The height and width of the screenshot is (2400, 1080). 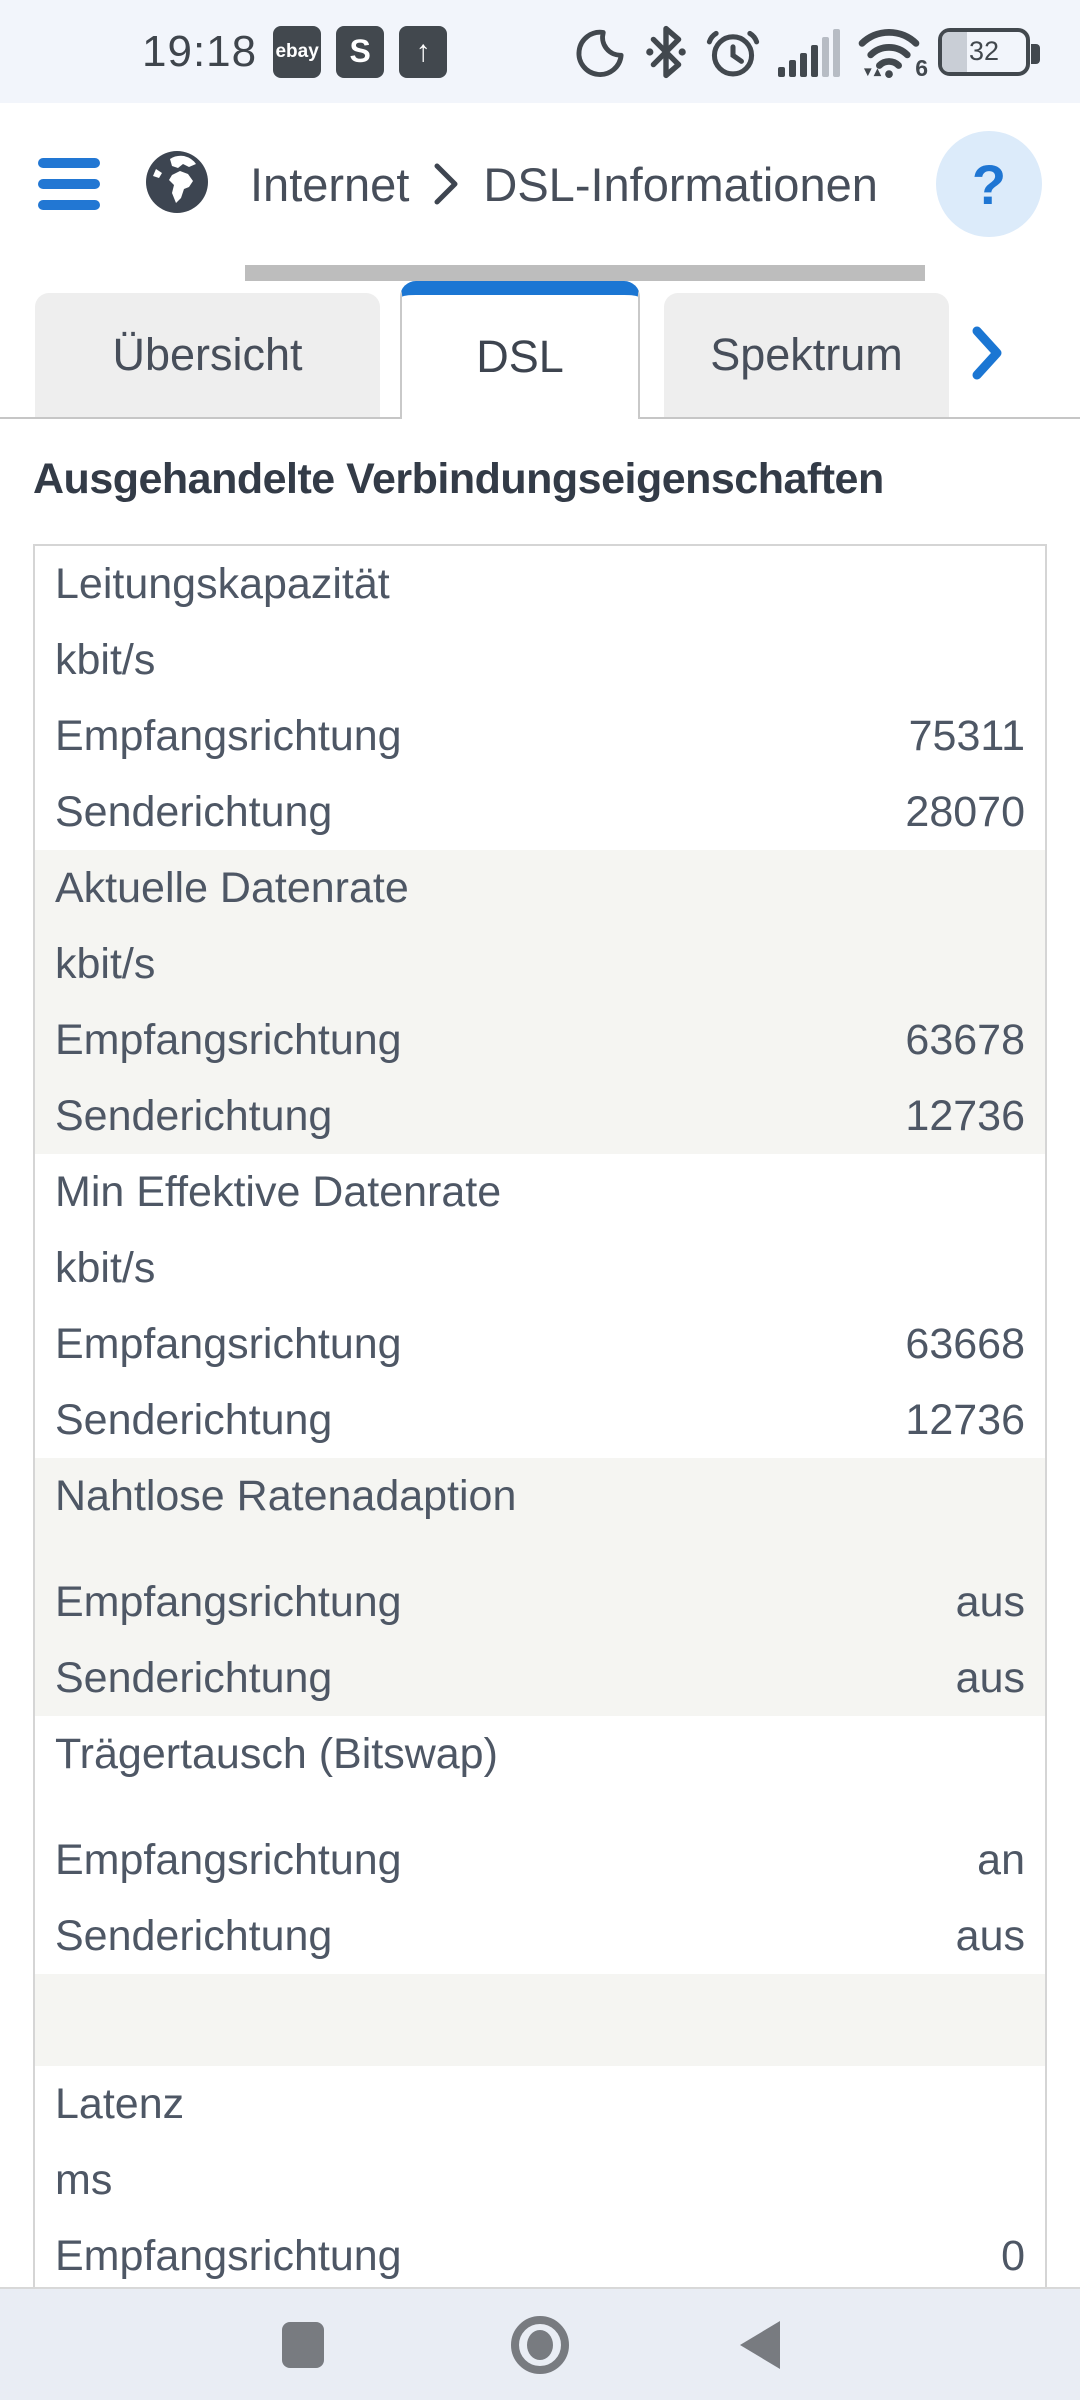 I want to click on wifi-icon: 6, so click(x=893, y=53).